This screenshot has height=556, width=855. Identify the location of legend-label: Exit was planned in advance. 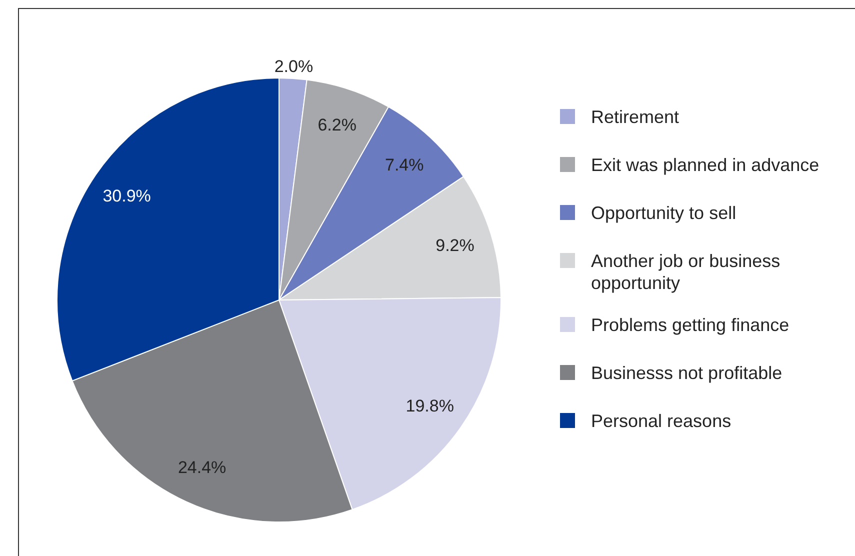
(705, 165).